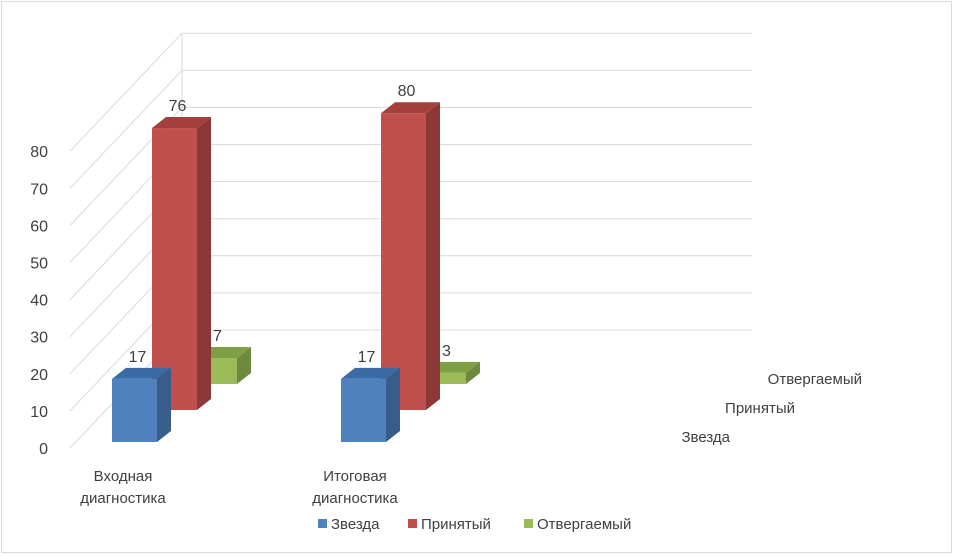 Image resolution: width=955 pixels, height=556 pixels. What do you see at coordinates (39, 338) in the screenshot?
I see `y-tick-label: 30` at bounding box center [39, 338].